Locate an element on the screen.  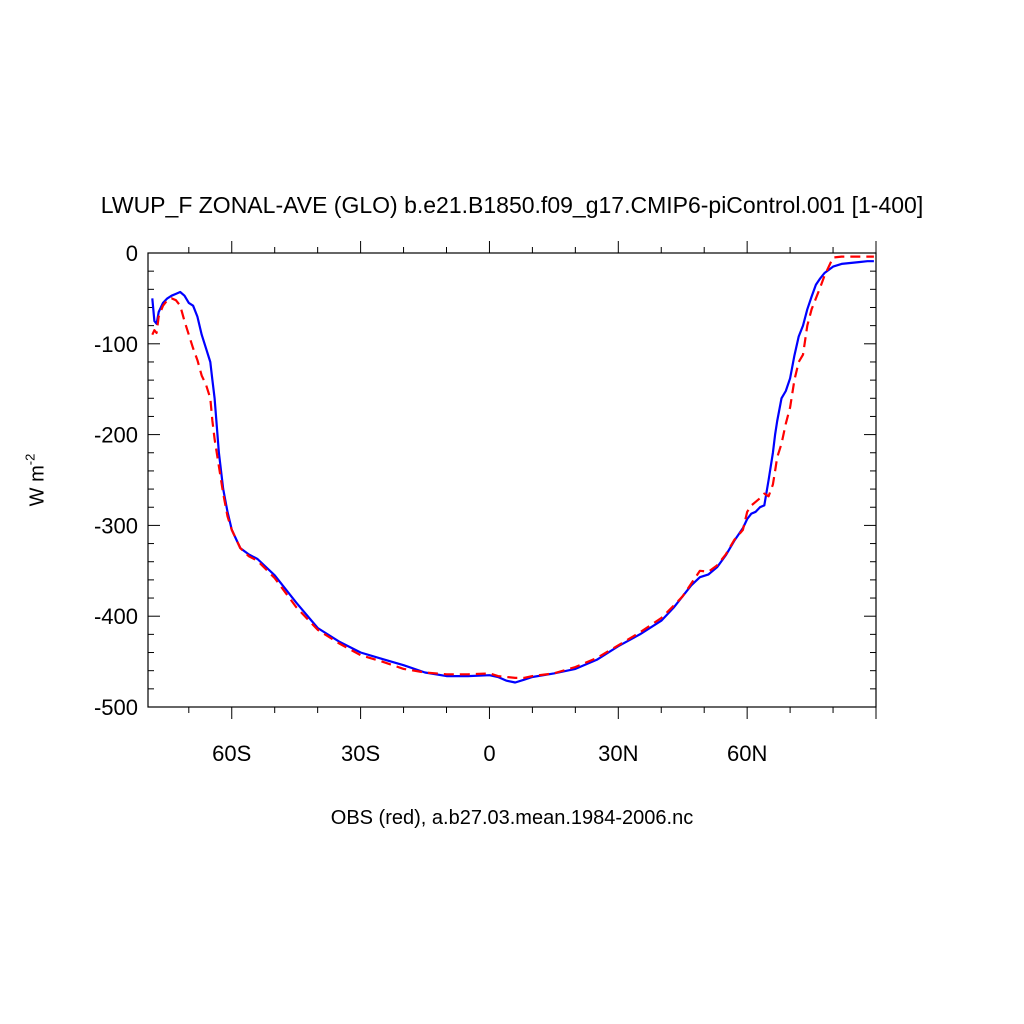
x-tick-label: 0 is located at coordinates (489, 753).